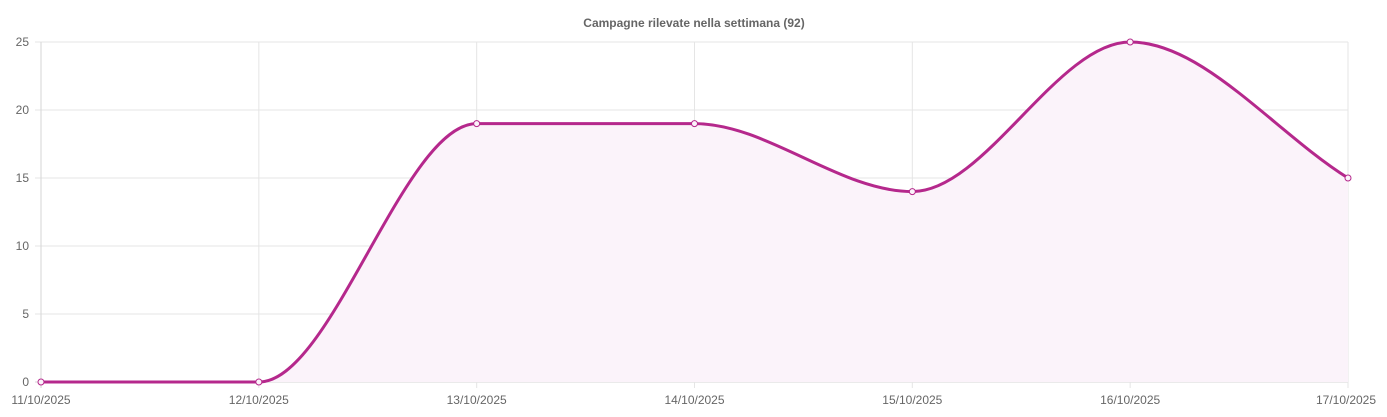  I want to click on y-tick-label: 20, so click(23, 110).